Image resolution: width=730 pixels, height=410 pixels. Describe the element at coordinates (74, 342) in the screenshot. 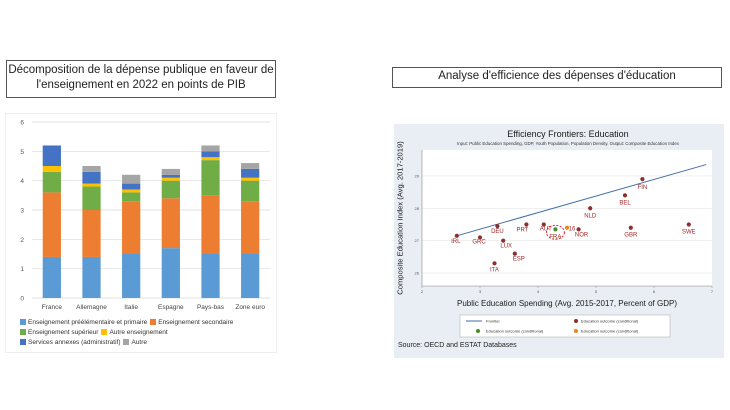

I see `legend-label: Services annexes (administratif)` at that location.